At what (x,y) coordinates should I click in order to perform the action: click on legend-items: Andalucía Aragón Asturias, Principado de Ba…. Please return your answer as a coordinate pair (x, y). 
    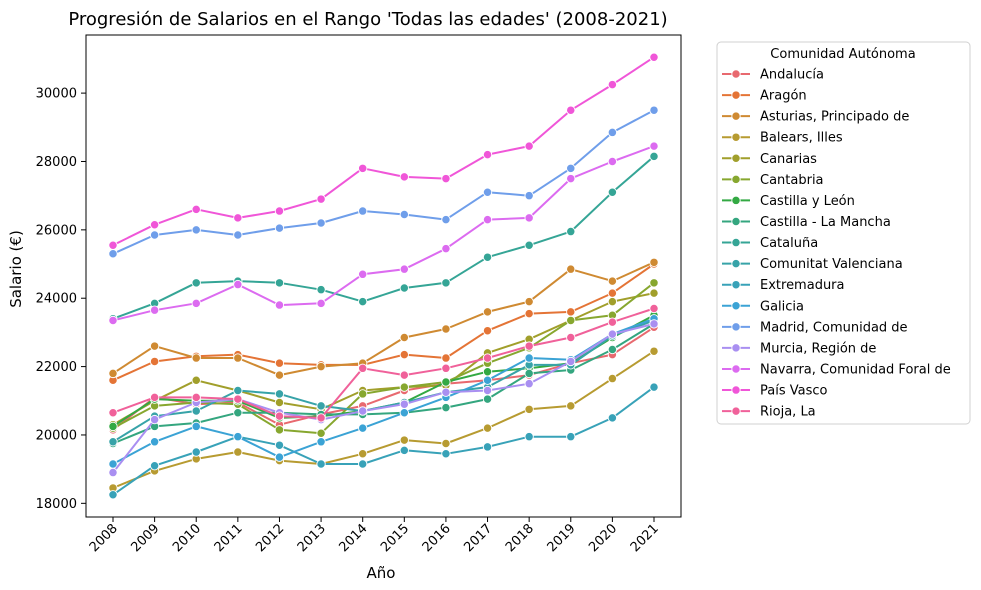
    Looking at the image, I should click on (836, 244).